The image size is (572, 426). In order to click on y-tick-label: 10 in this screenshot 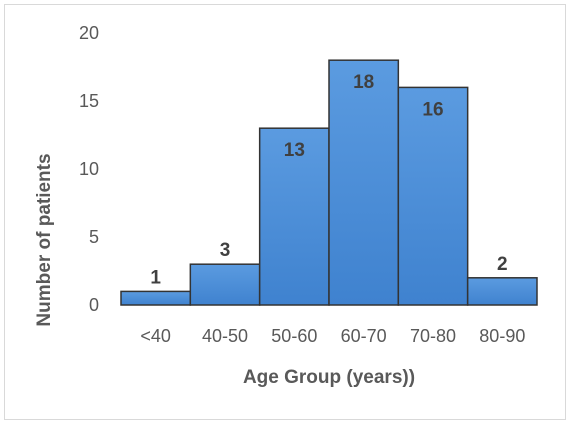, I will do `click(89, 169)`.